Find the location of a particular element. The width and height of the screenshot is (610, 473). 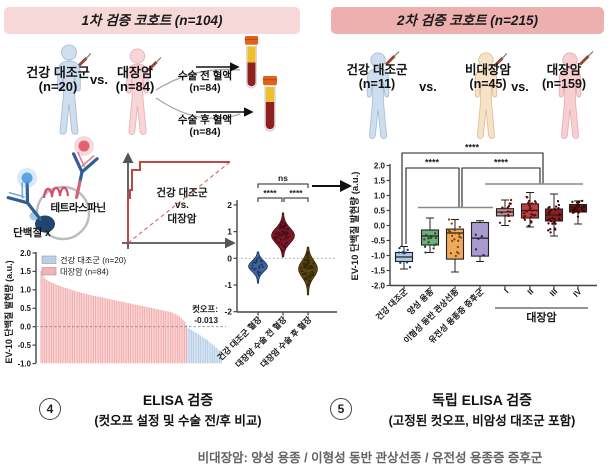

step-5-badge: 5 is located at coordinates (341, 409).